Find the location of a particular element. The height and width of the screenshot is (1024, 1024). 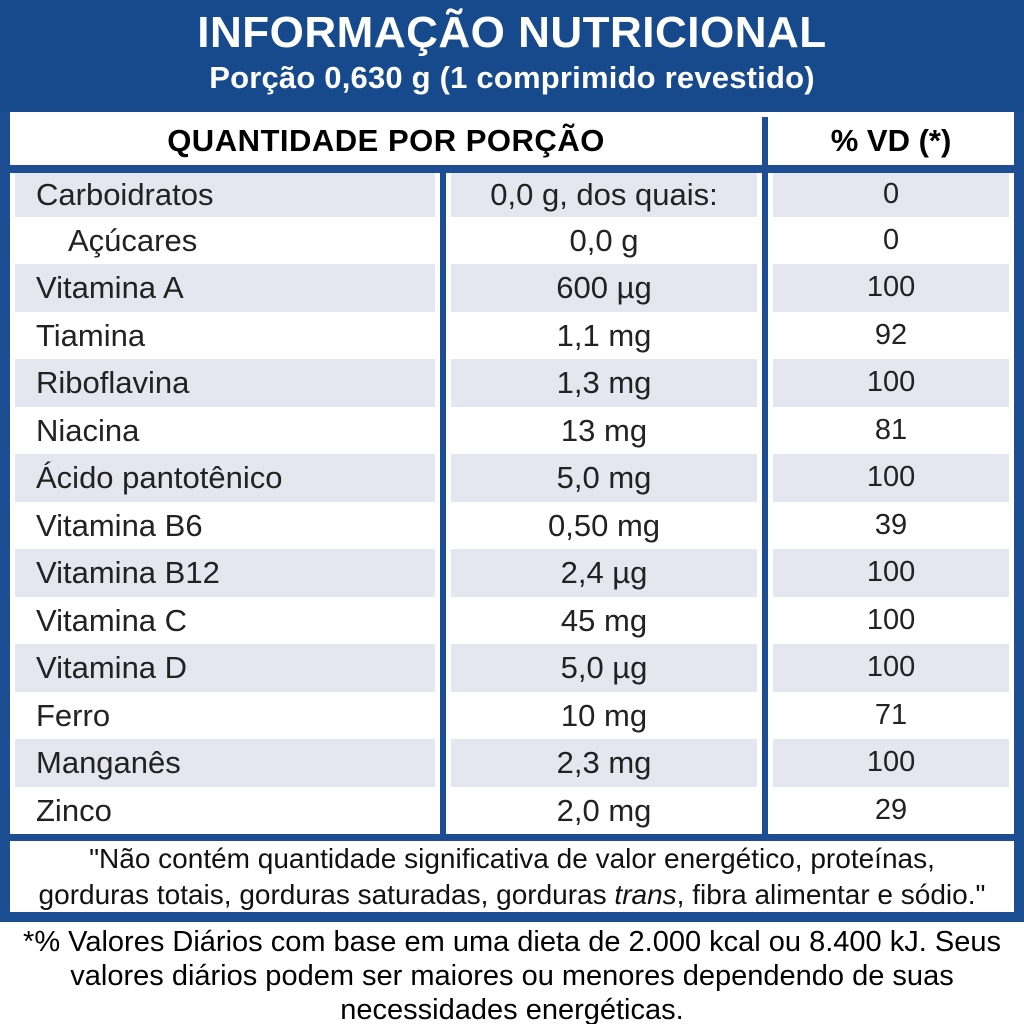

nutrient-name: Vitamina D is located at coordinates (226, 668).